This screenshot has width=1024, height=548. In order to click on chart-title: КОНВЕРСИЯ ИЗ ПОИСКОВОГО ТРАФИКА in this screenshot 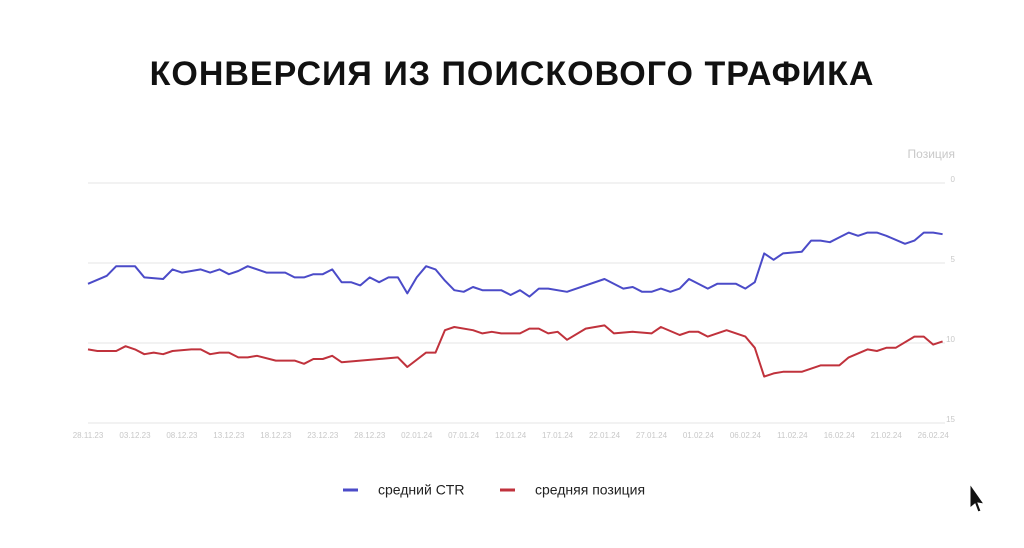, I will do `click(512, 74)`.